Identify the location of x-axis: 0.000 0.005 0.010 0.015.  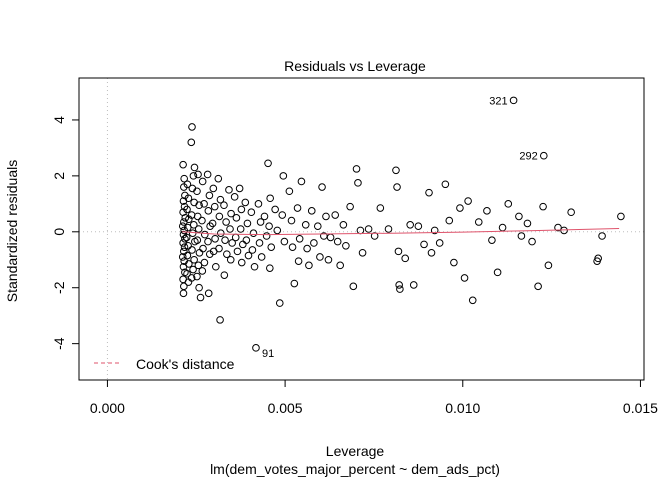
(374, 397).